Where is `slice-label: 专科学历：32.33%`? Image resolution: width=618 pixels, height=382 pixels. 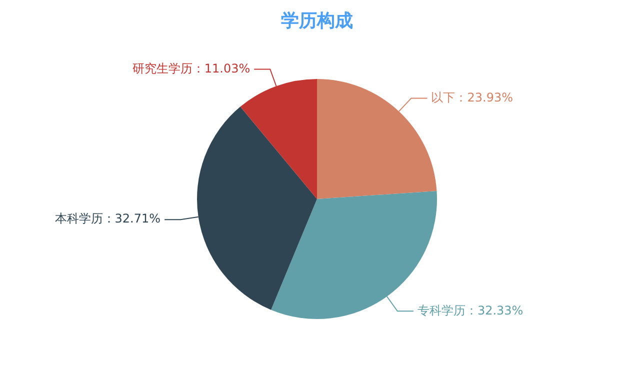
slice-label: 专科学历：32.33% is located at coordinates (470, 310).